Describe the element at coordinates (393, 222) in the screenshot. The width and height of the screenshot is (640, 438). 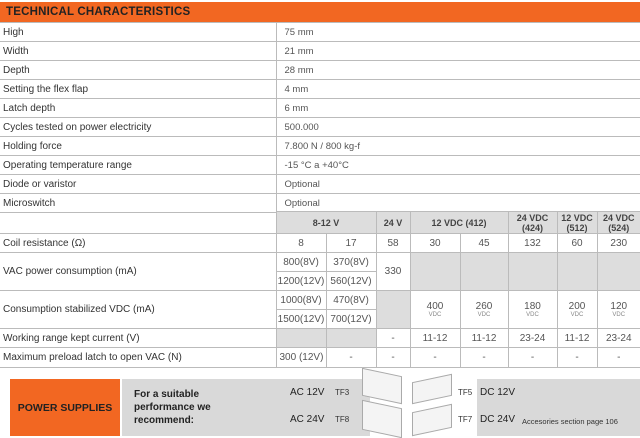
I see `col-header: 24 V` at that location.